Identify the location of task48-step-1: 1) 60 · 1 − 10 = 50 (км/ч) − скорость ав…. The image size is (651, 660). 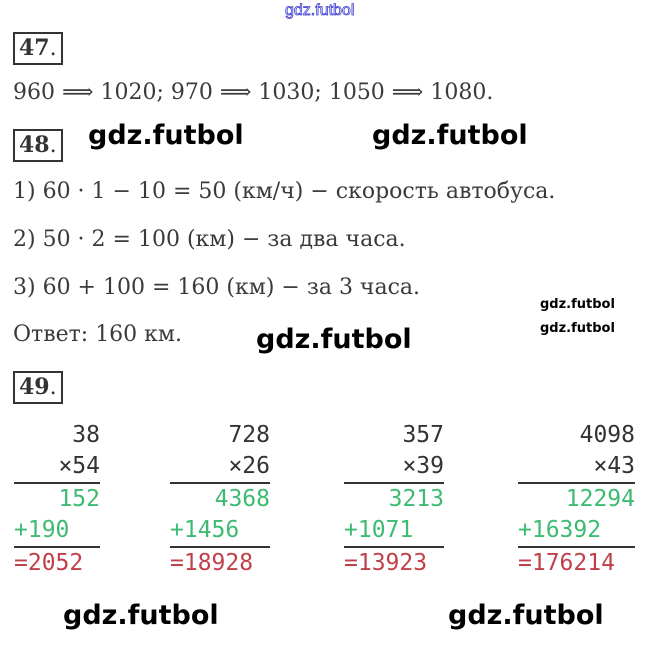
(284, 191).